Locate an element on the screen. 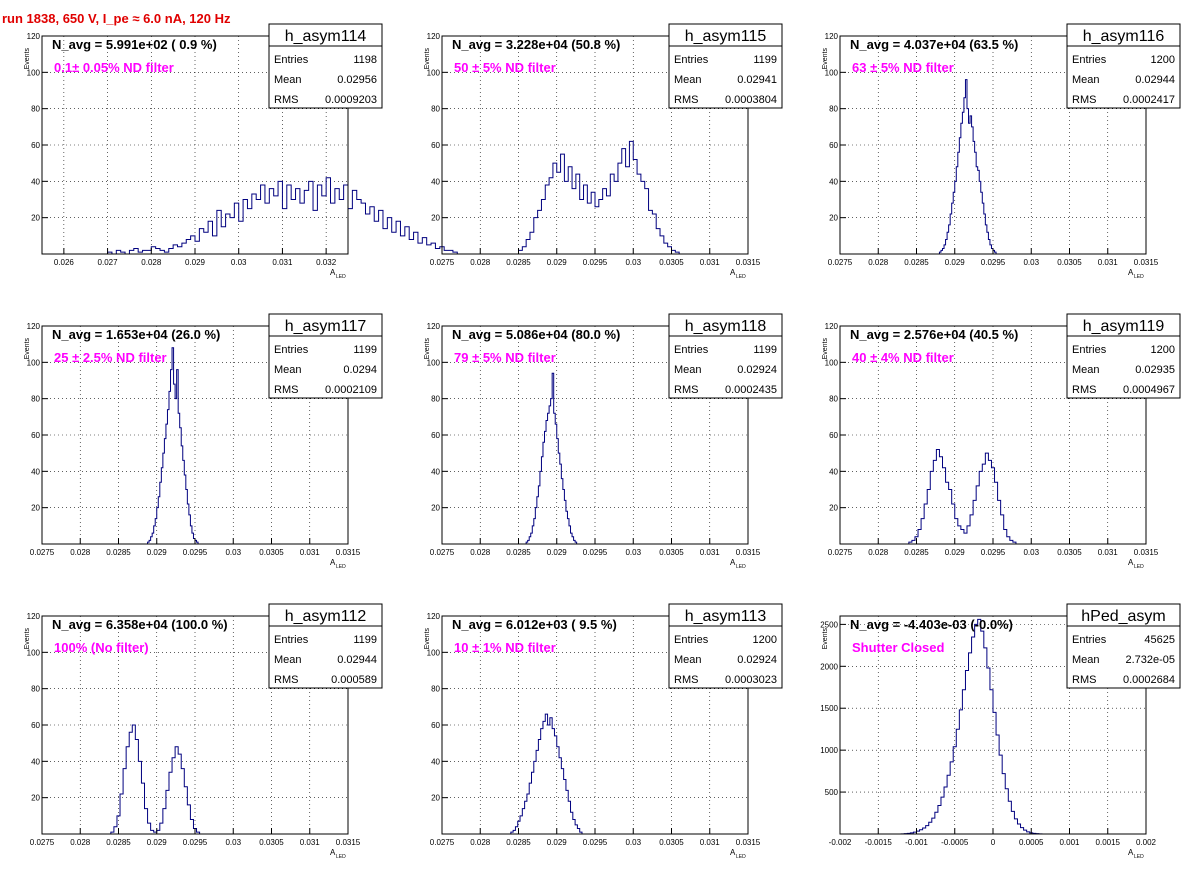  n-avg-label: N_avg = 6.012e+03 ( 9.5 %) is located at coordinates (534, 624).